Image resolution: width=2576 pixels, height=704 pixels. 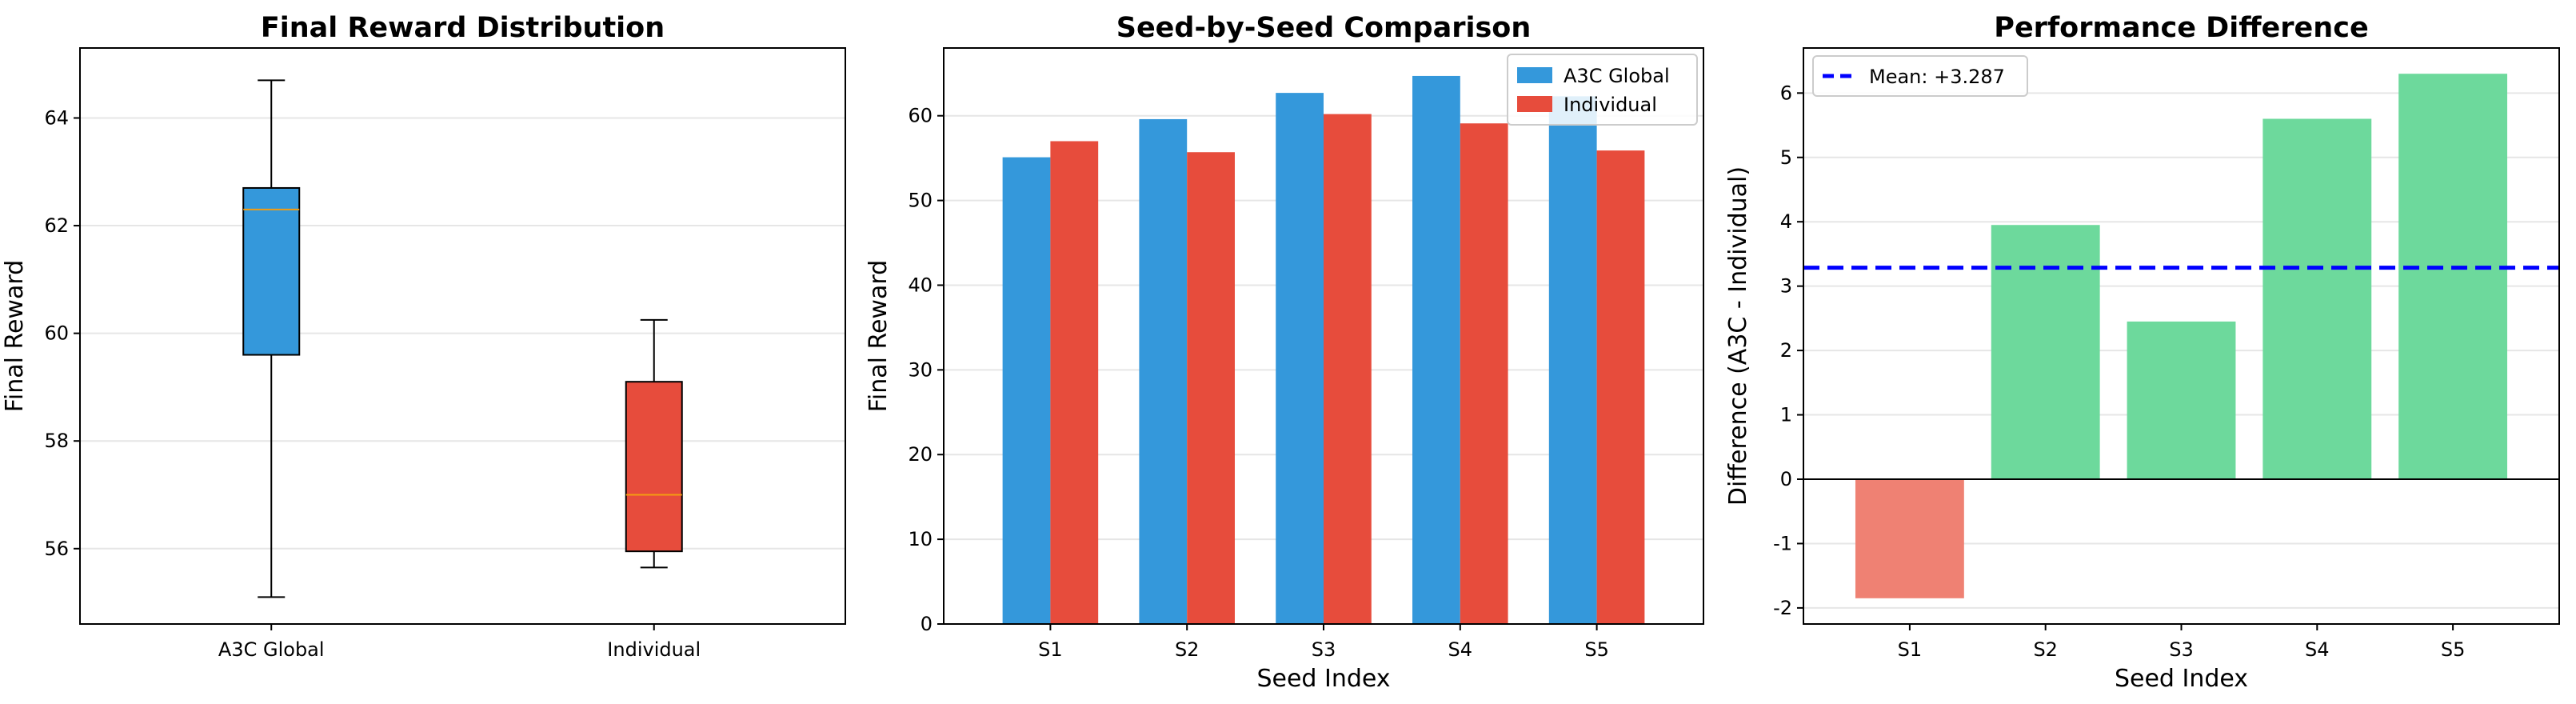 I want to click on y-axis-label: Difference (A3C - Individual), so click(x=1738, y=336).